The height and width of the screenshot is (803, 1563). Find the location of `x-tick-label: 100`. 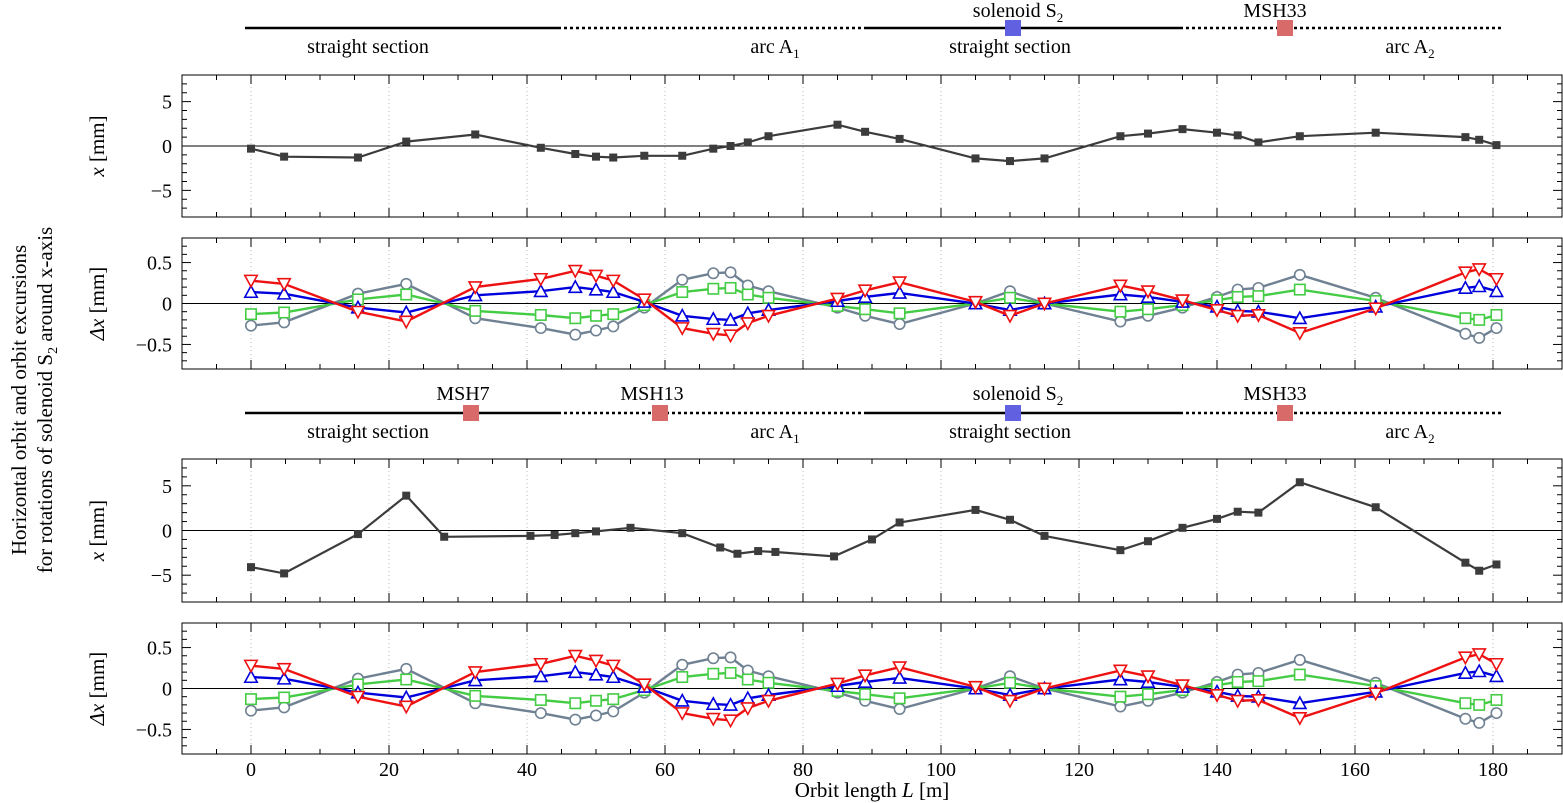

x-tick-label: 100 is located at coordinates (941, 770).